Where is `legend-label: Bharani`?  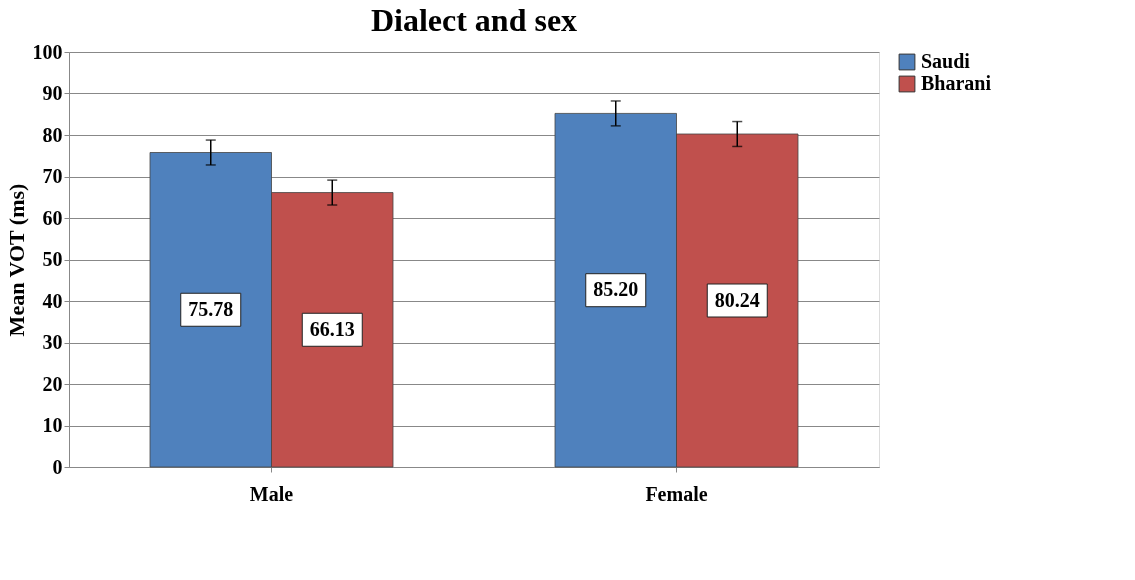
legend-label: Bharani is located at coordinates (956, 83).